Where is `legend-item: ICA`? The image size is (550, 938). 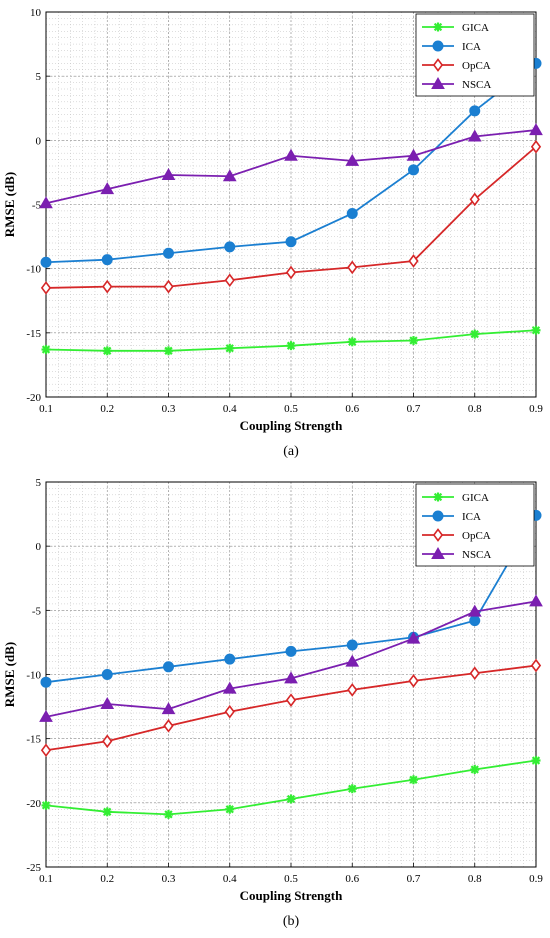 legend-item: ICA is located at coordinates (451, 46).